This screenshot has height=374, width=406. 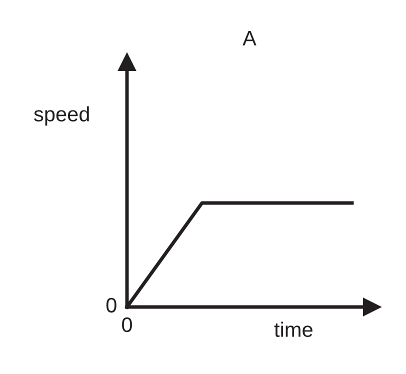 What do you see at coordinates (61, 116) in the screenshot?
I see `y-axis-title: speed` at bounding box center [61, 116].